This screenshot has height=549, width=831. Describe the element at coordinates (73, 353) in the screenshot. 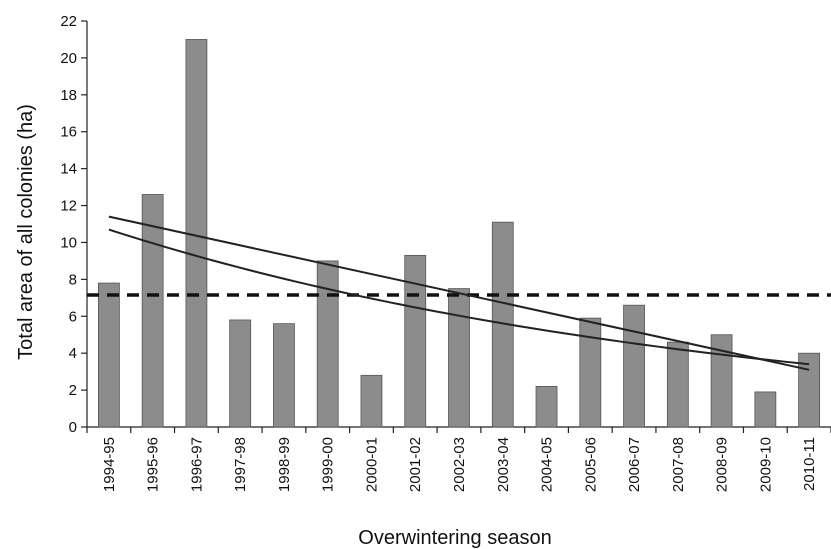

I see `y-tick-label: 4` at that location.